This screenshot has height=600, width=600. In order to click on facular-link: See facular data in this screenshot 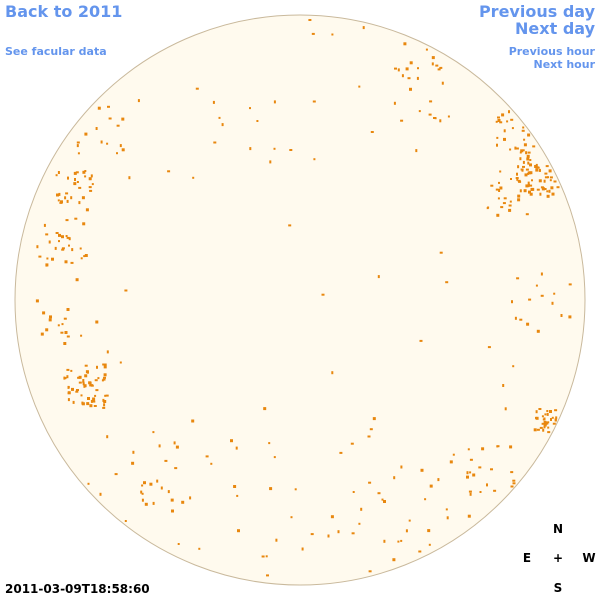, I will do `click(56, 51)`.